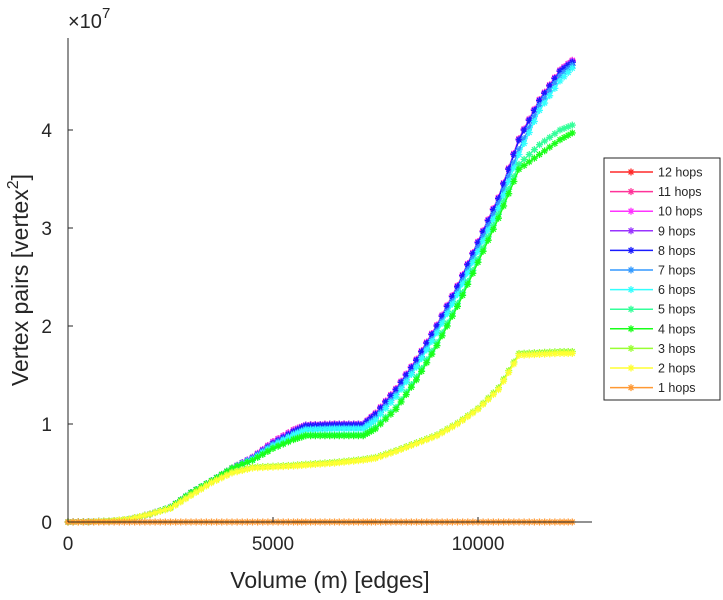  What do you see at coordinates (677, 231) in the screenshot?
I see `legend-label: 9 hops` at bounding box center [677, 231].